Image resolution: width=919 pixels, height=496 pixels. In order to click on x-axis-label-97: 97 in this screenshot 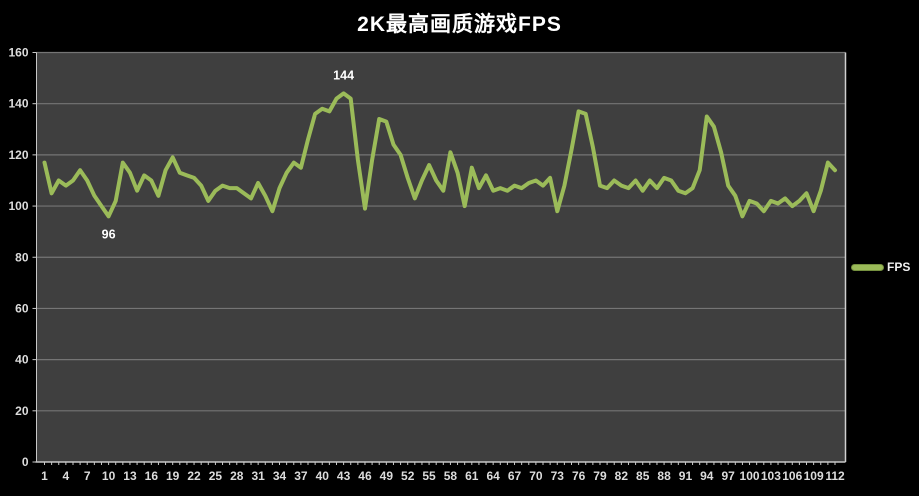, I will do `click(728, 476)`.